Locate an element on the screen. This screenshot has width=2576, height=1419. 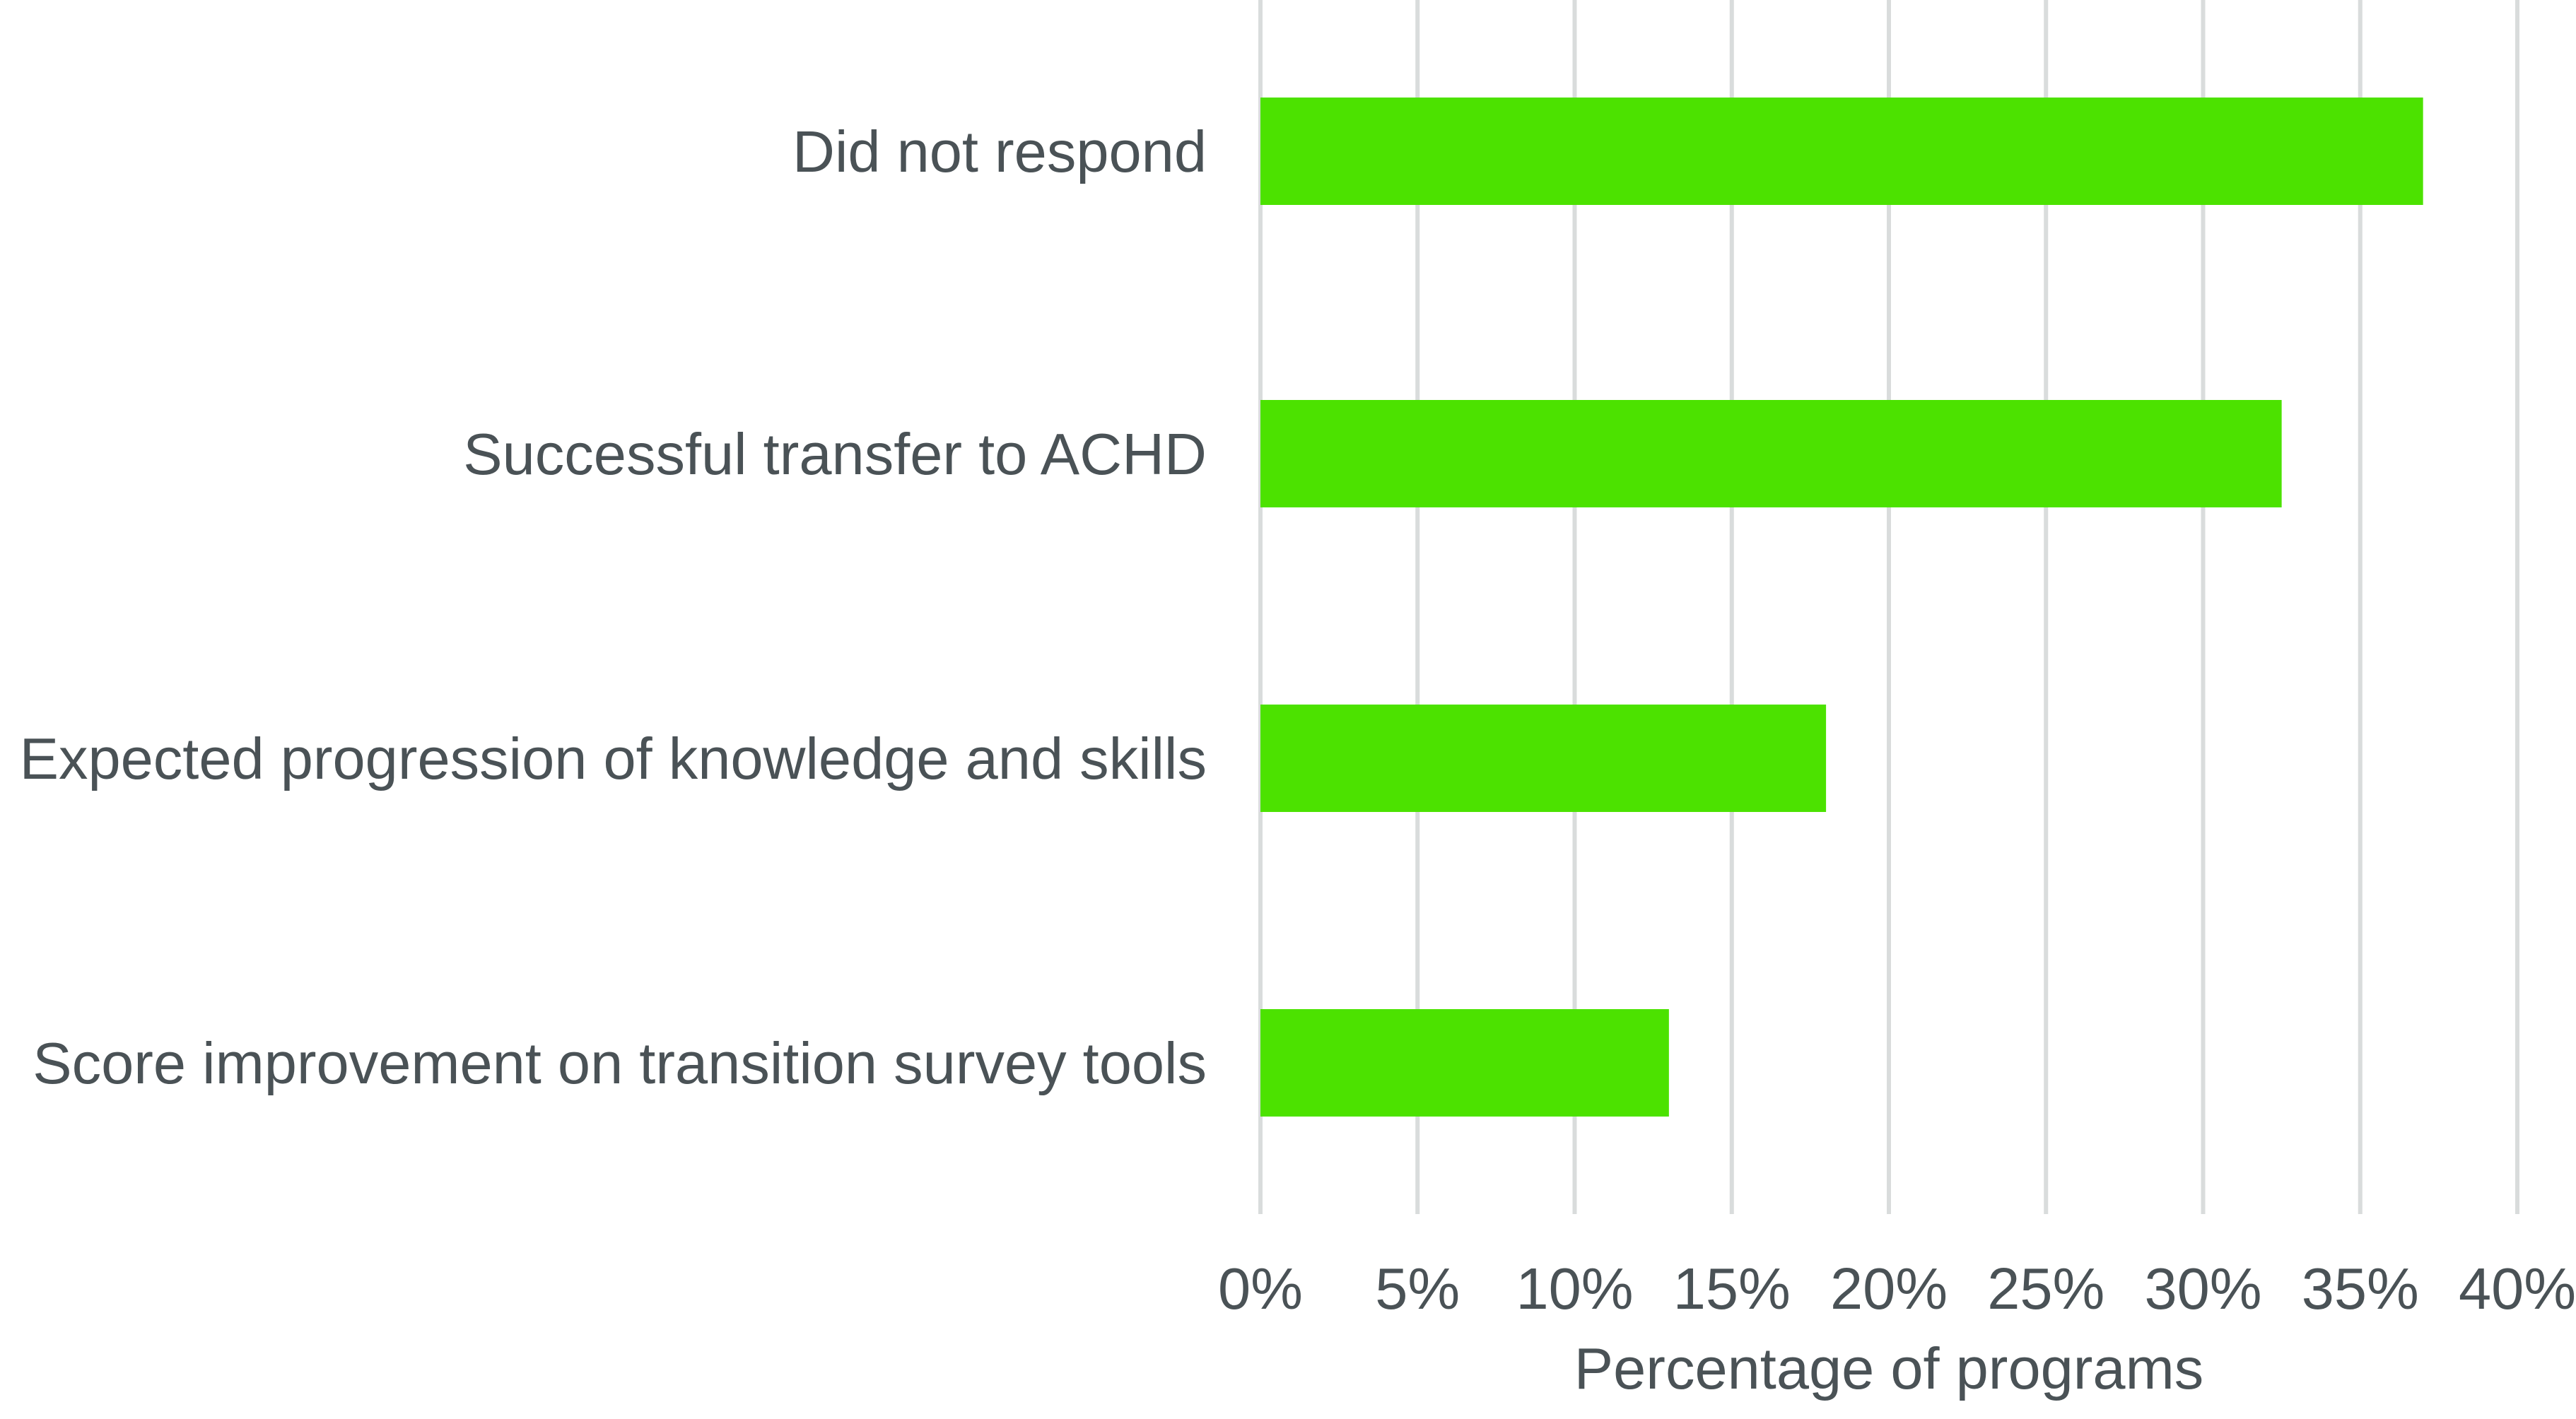
x-axis-title: Percentage of programs is located at coordinates (1888, 1368).